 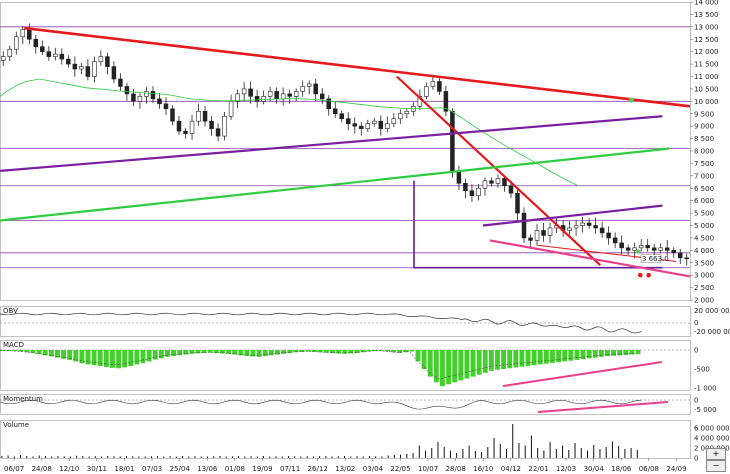 I want to click on x-tick-label: 12/10, so click(x=69, y=469).